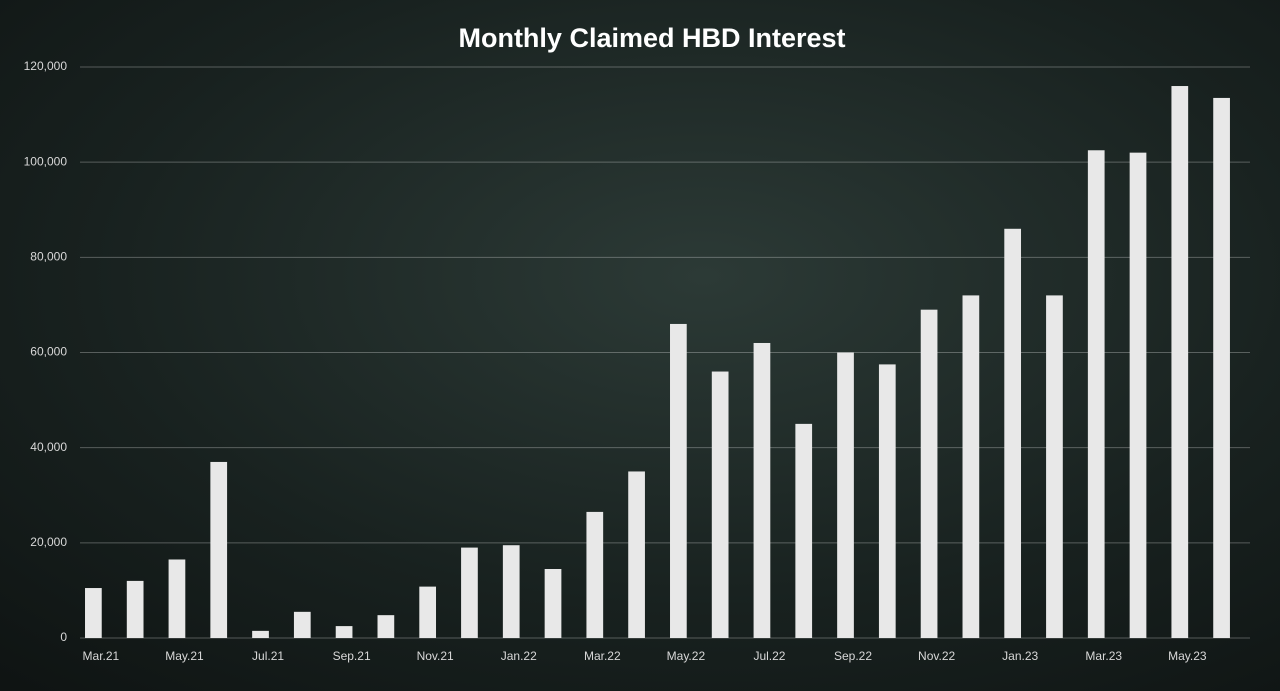 This screenshot has width=1280, height=691. I want to click on x-tick-label: May.21, so click(184, 656).